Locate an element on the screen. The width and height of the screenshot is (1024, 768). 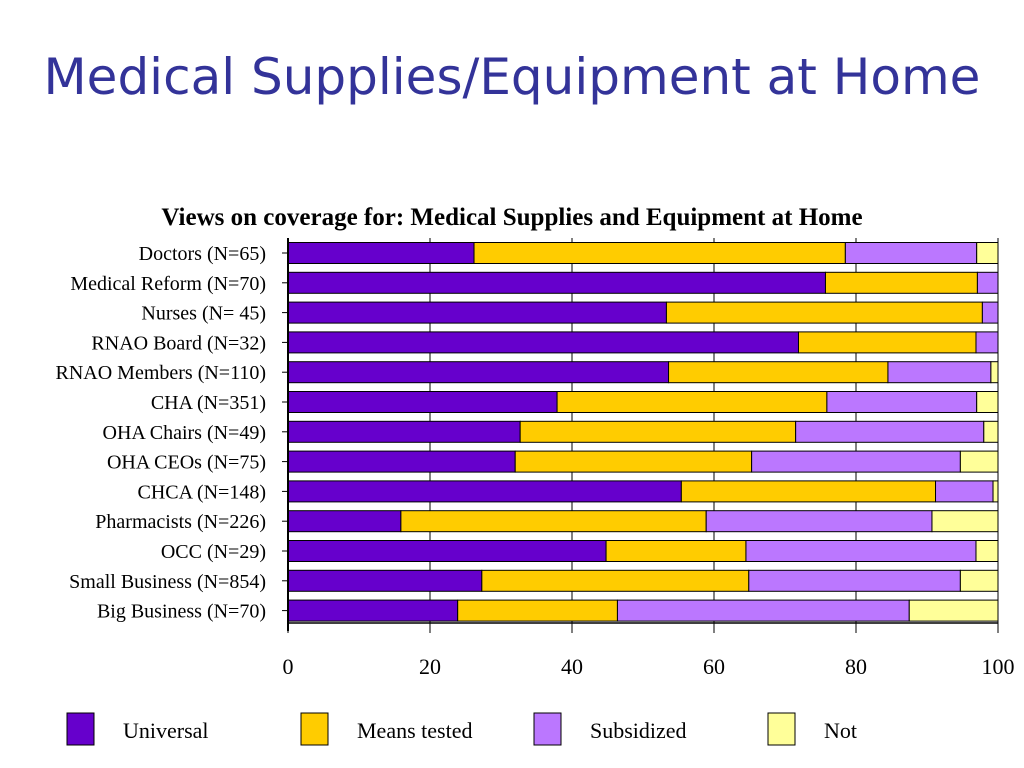
legend-label: Means tested is located at coordinates (414, 730).